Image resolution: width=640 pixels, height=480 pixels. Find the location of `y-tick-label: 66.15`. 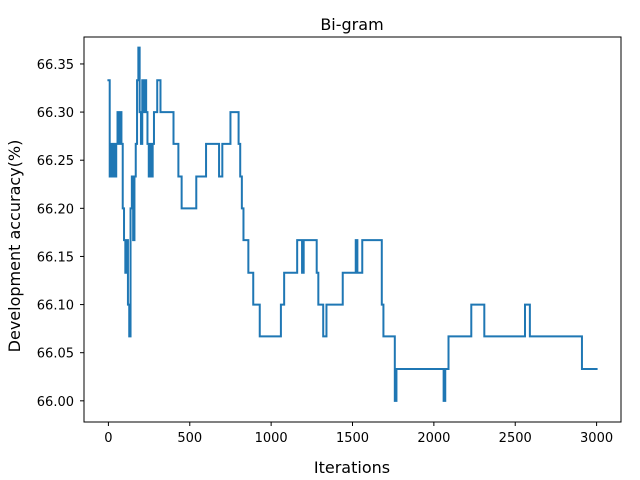

y-tick-label: 66.15 is located at coordinates (55, 257).